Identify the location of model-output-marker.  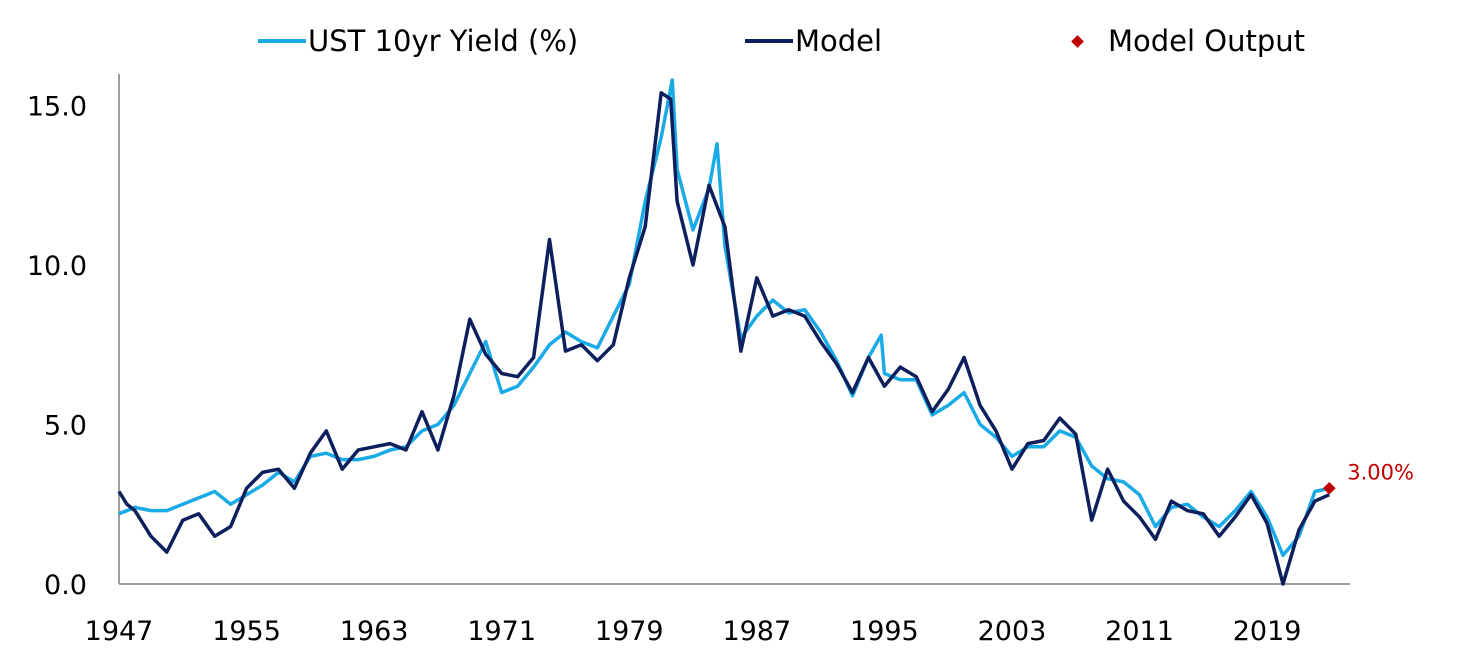
(1329, 488).